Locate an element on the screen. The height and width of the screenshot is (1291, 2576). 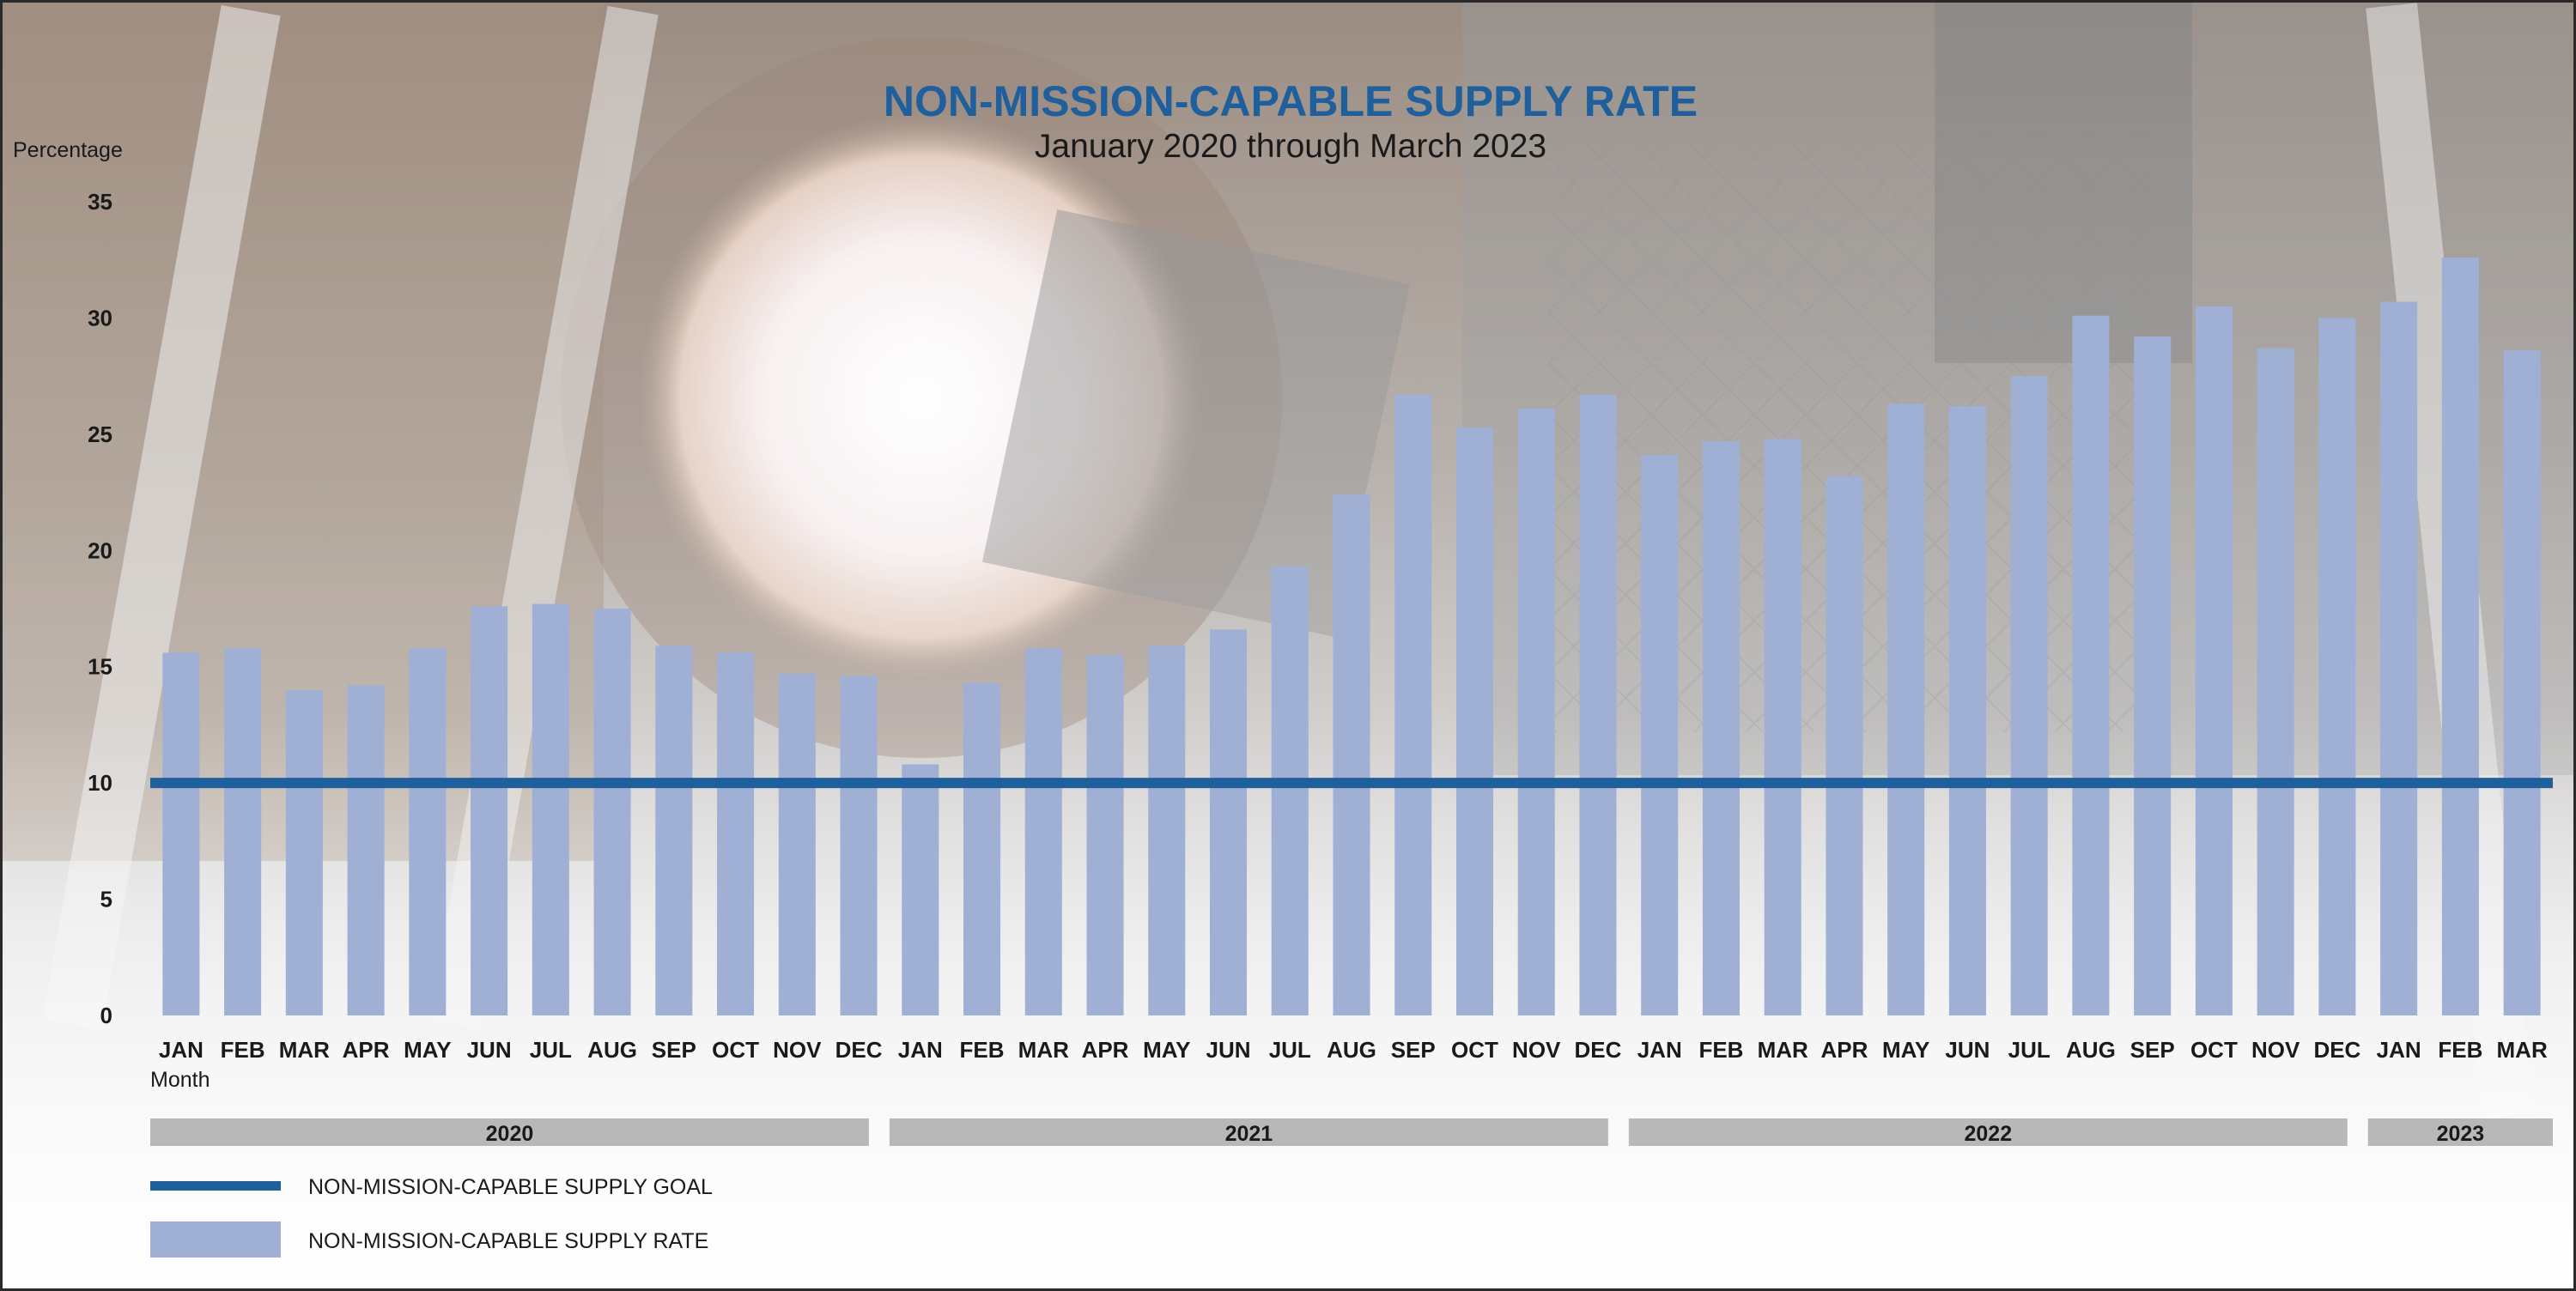
legend-rate-label: NON-MISSION-CAPABLE SUPPLY RATE is located at coordinates (508, 1241).